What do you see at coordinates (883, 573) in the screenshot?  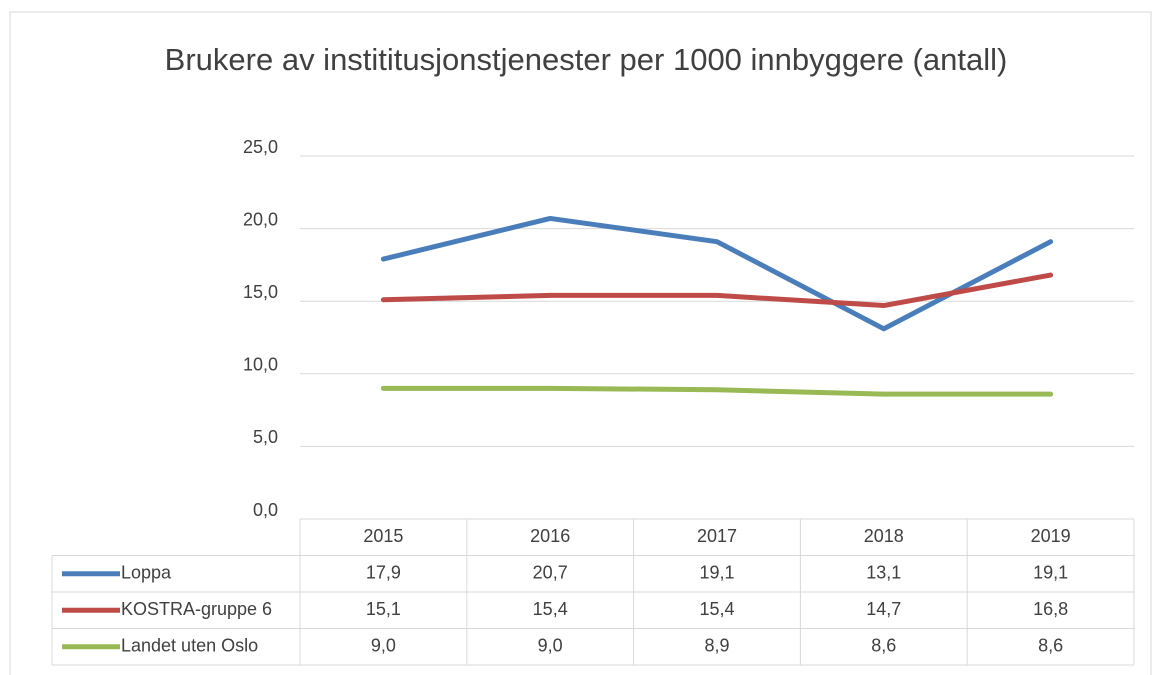 I see `table-value: 13,1` at bounding box center [883, 573].